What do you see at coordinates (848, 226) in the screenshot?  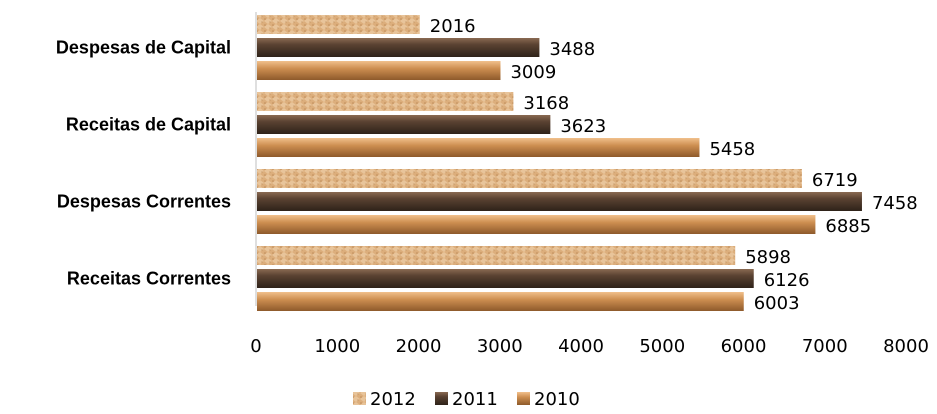 I see `data-label: 6885` at bounding box center [848, 226].